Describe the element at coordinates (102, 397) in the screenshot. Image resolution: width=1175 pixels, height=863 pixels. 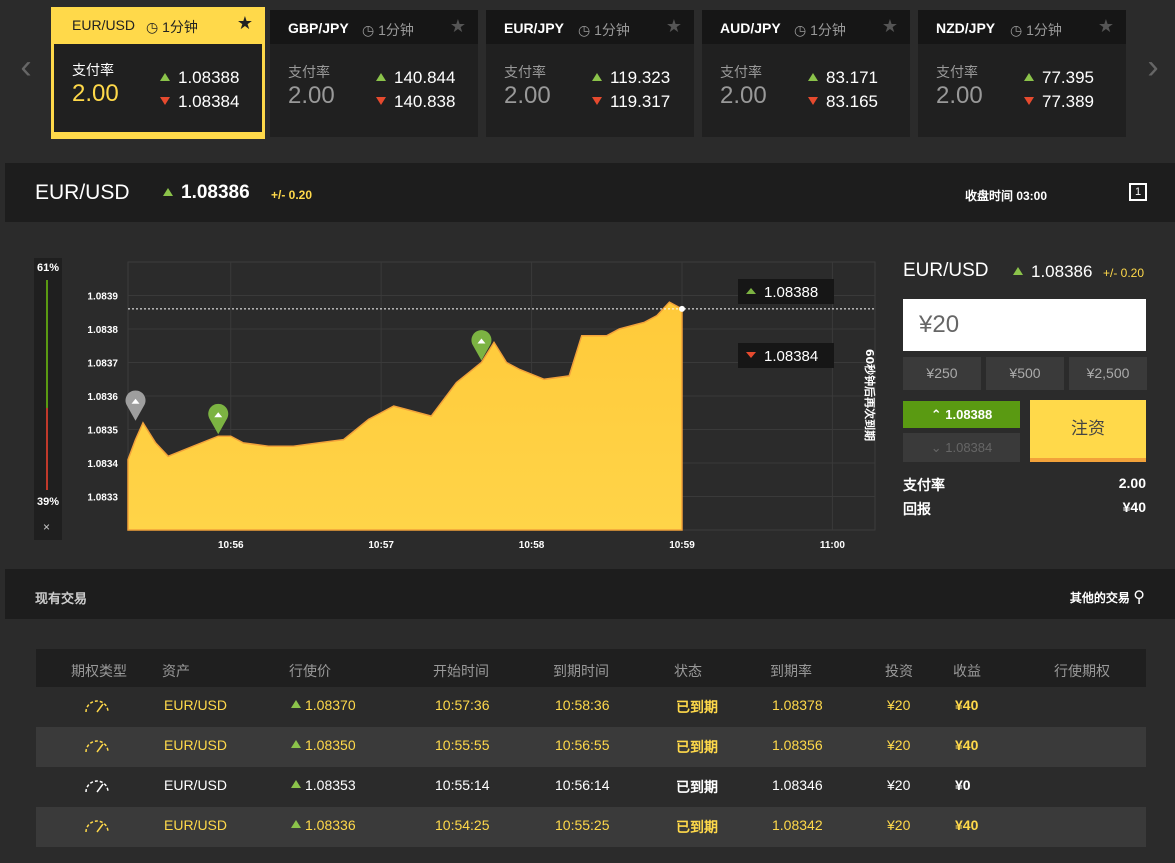
I see `y-tick-label: 1.0836` at that location.